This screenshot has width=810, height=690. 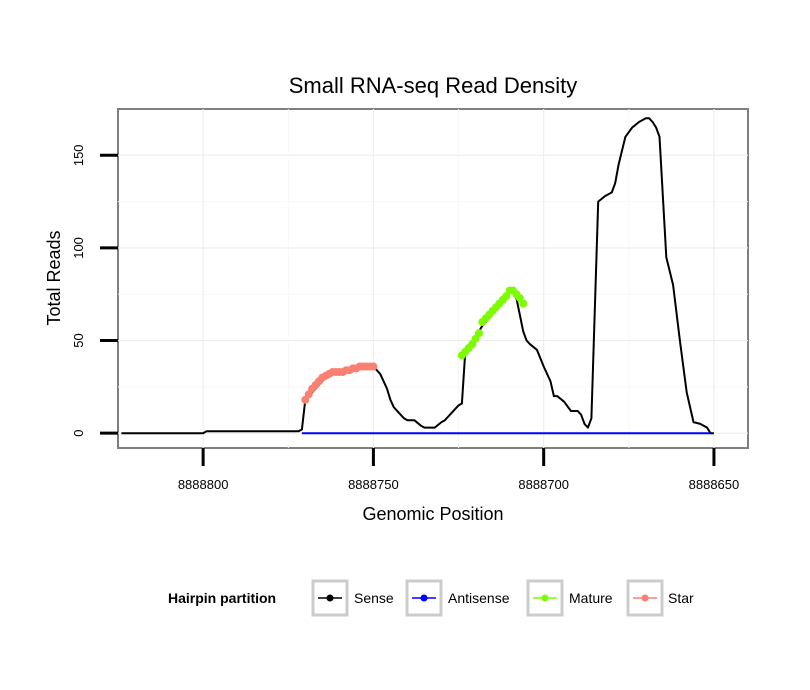 I want to click on chart-title: Small RNA-seq Read Density, so click(x=433, y=85).